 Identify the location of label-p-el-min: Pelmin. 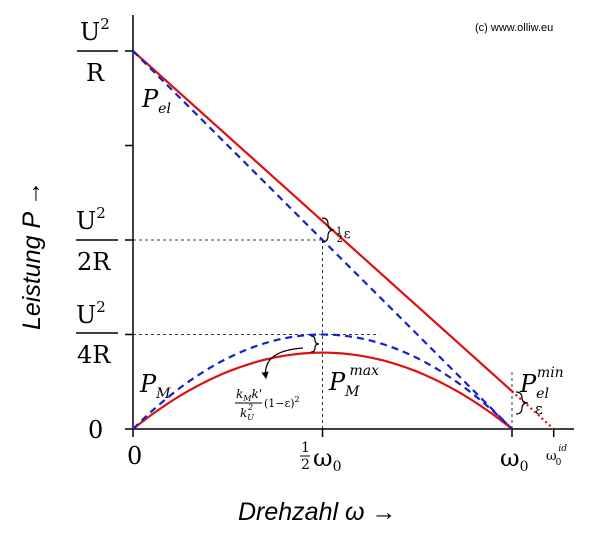
(541, 383).